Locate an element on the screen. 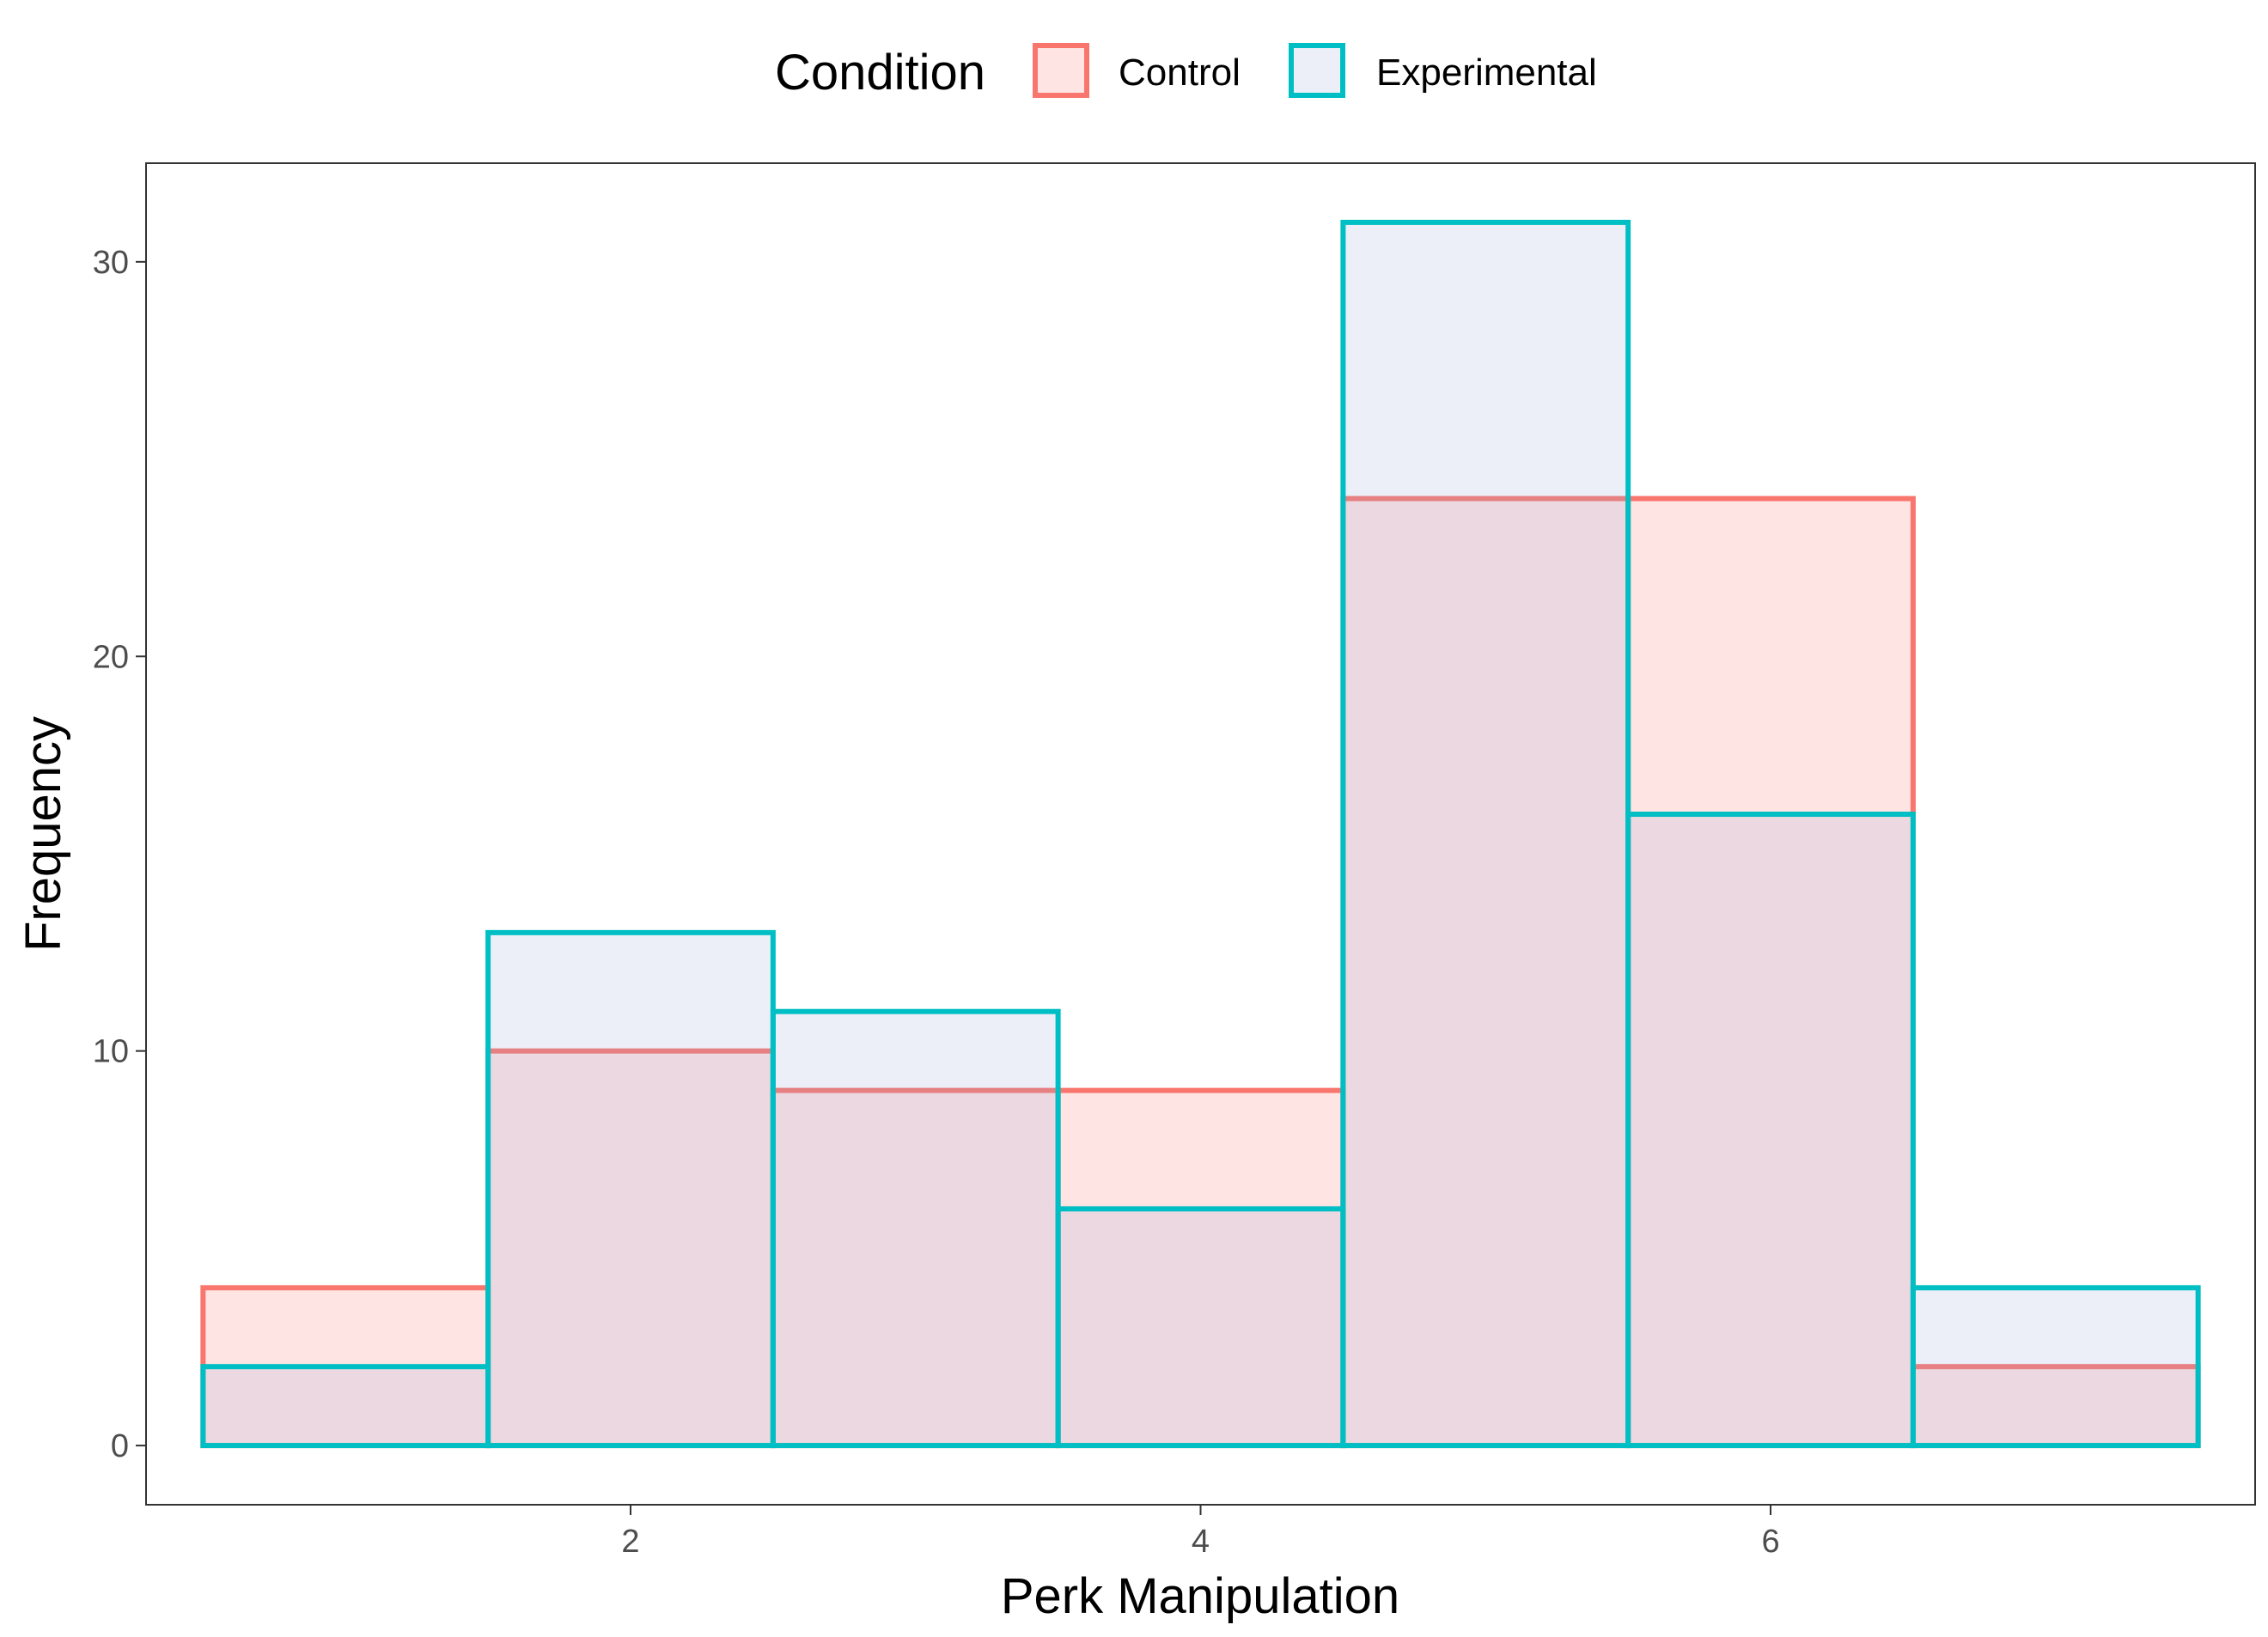 The width and height of the screenshot is (2268, 1637). legend-title: Condition is located at coordinates (880, 73).